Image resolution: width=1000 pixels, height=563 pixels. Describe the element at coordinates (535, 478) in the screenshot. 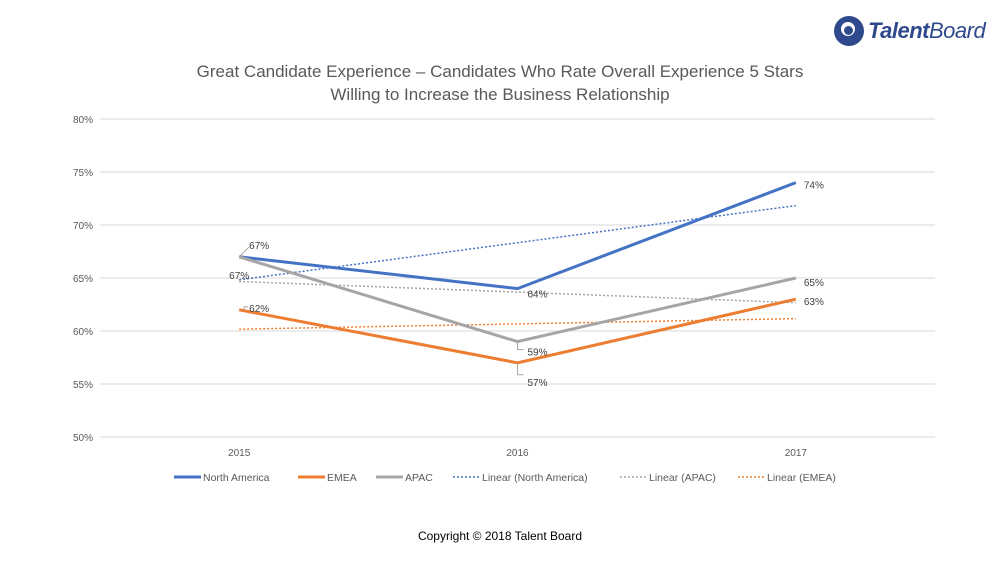

I see `legend-label: Linear (North America)` at that location.